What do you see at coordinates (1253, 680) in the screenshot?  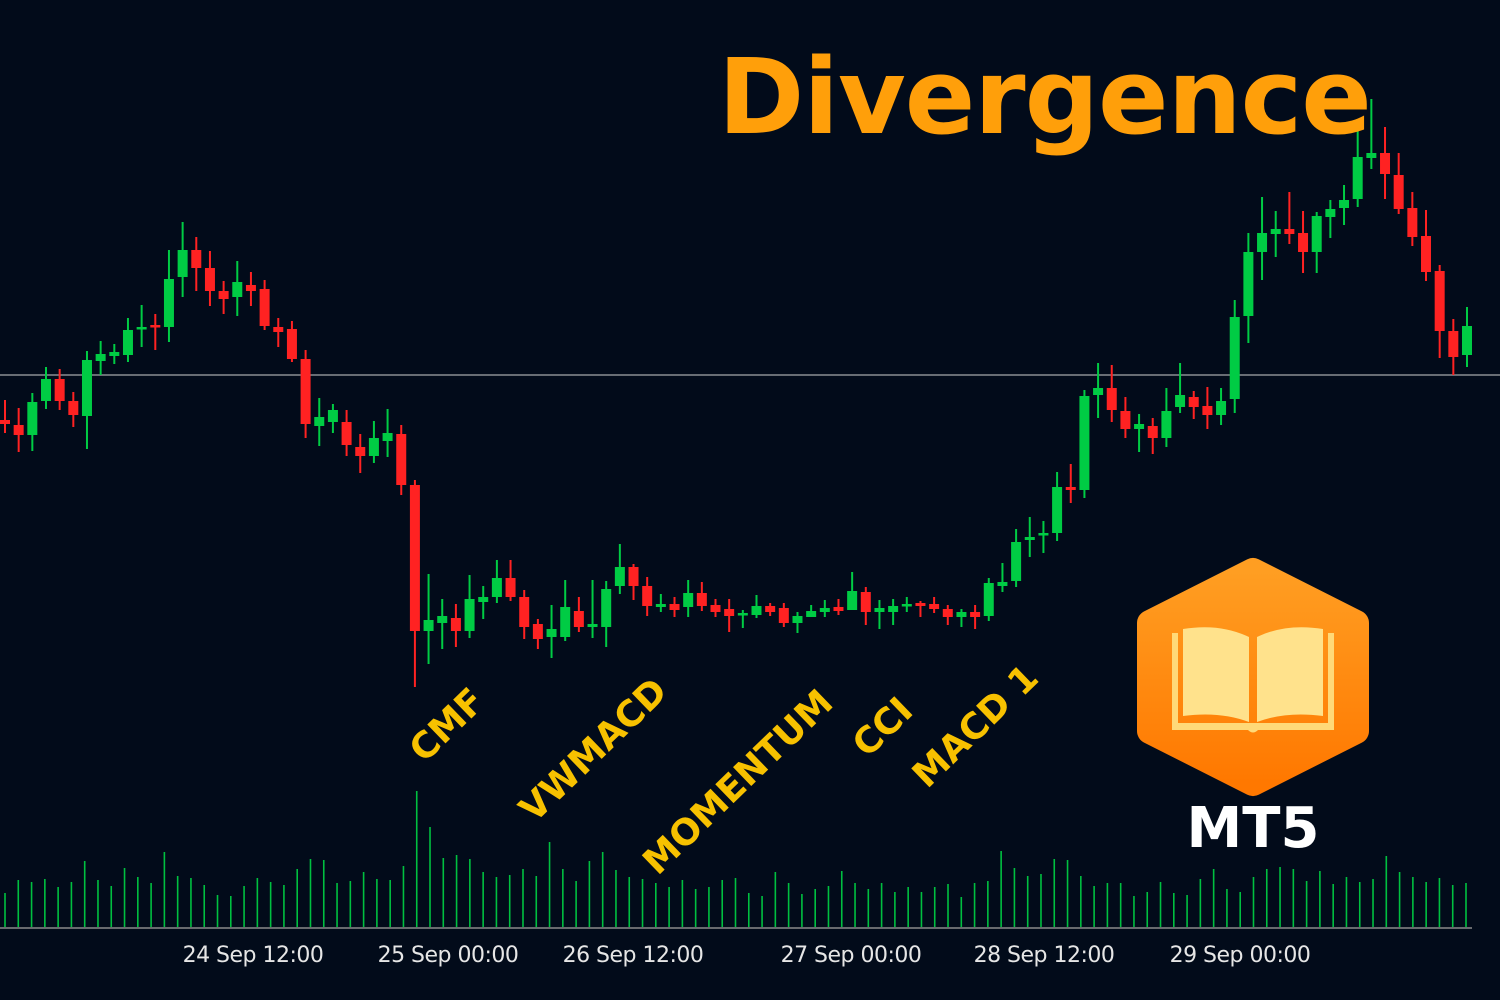 I see `open-book-icon` at bounding box center [1253, 680].